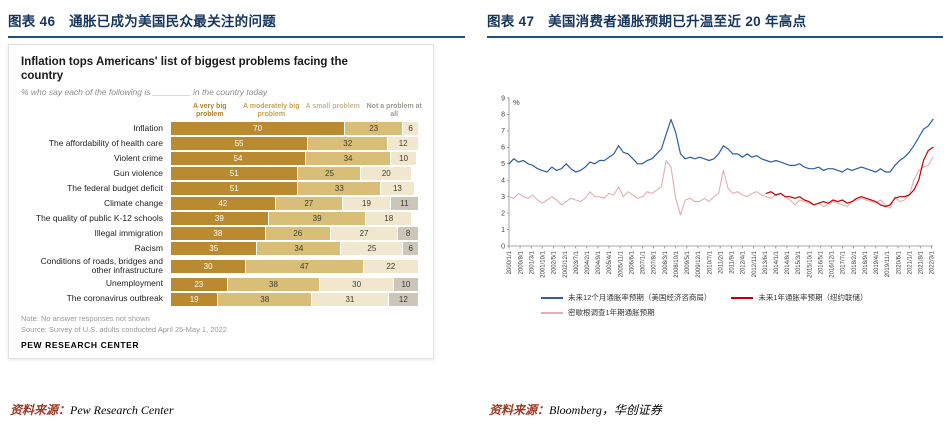 This screenshot has height=428, width=951. I want to click on figure-47-caption: 图表 47 美国消费者通胀预期已升温至近 20 年高点, so click(647, 21).